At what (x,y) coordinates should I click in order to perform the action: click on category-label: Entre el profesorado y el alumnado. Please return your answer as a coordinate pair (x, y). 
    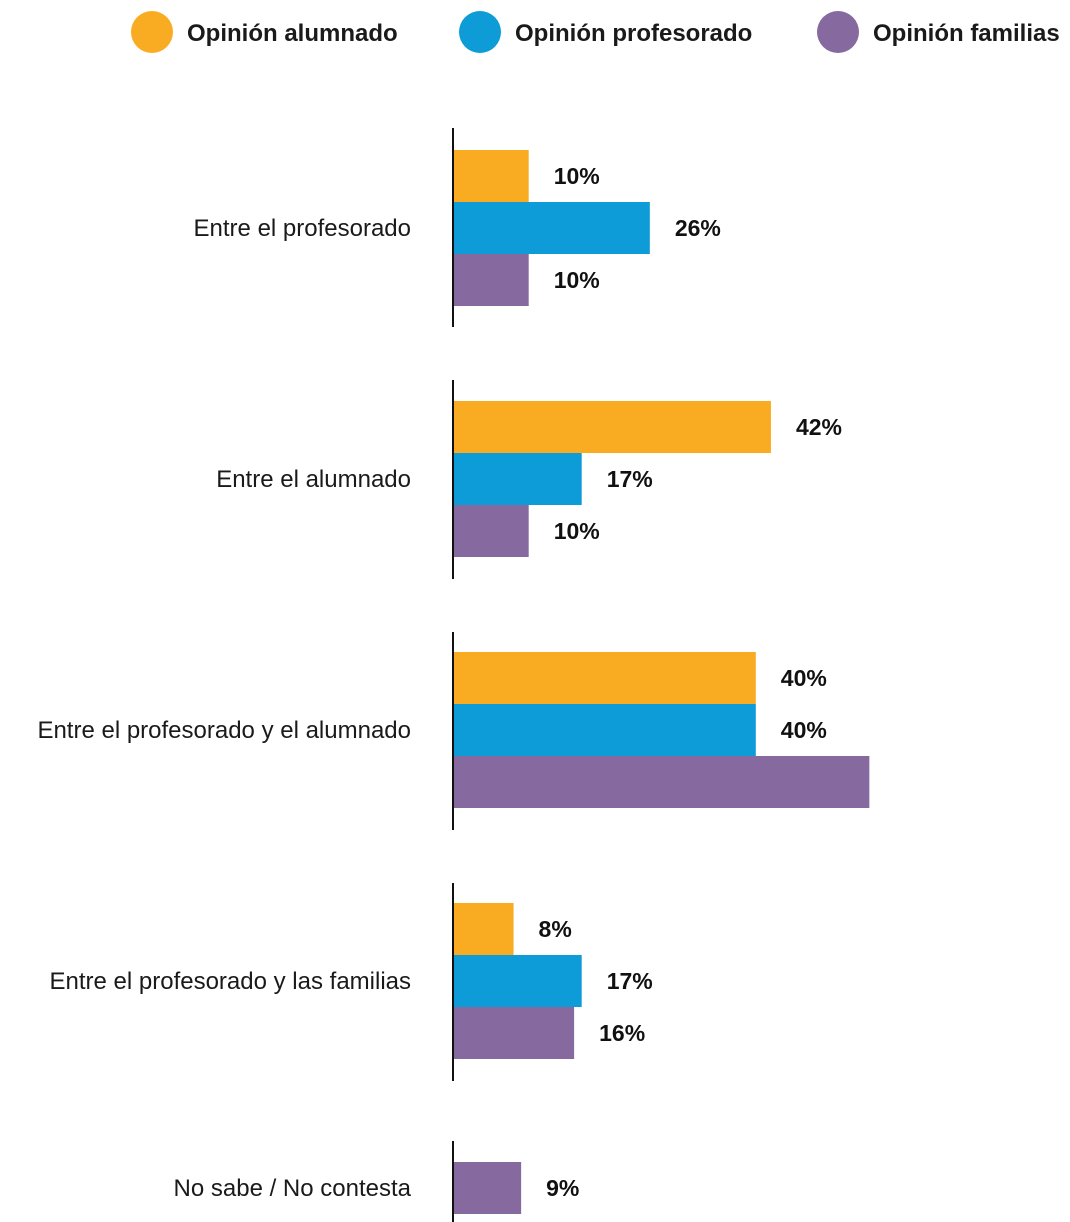
    Looking at the image, I should click on (224, 730).